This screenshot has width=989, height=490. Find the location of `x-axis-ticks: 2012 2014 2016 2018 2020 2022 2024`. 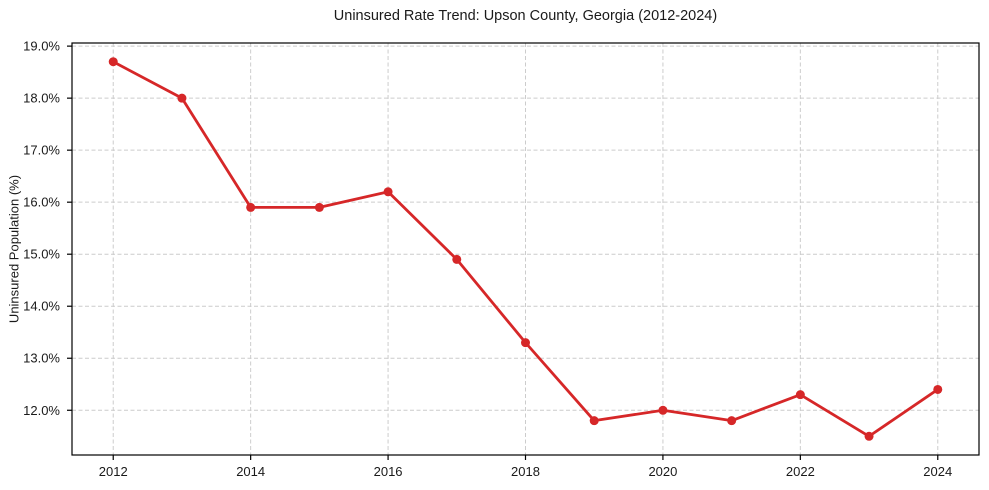

x-axis-ticks: 2012 2014 2016 2018 2020 2022 2024 is located at coordinates (525, 467).